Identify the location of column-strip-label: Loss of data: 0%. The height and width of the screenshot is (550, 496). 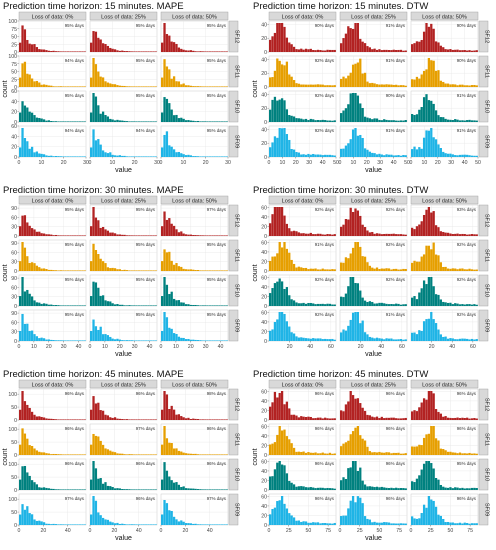
(53, 201).